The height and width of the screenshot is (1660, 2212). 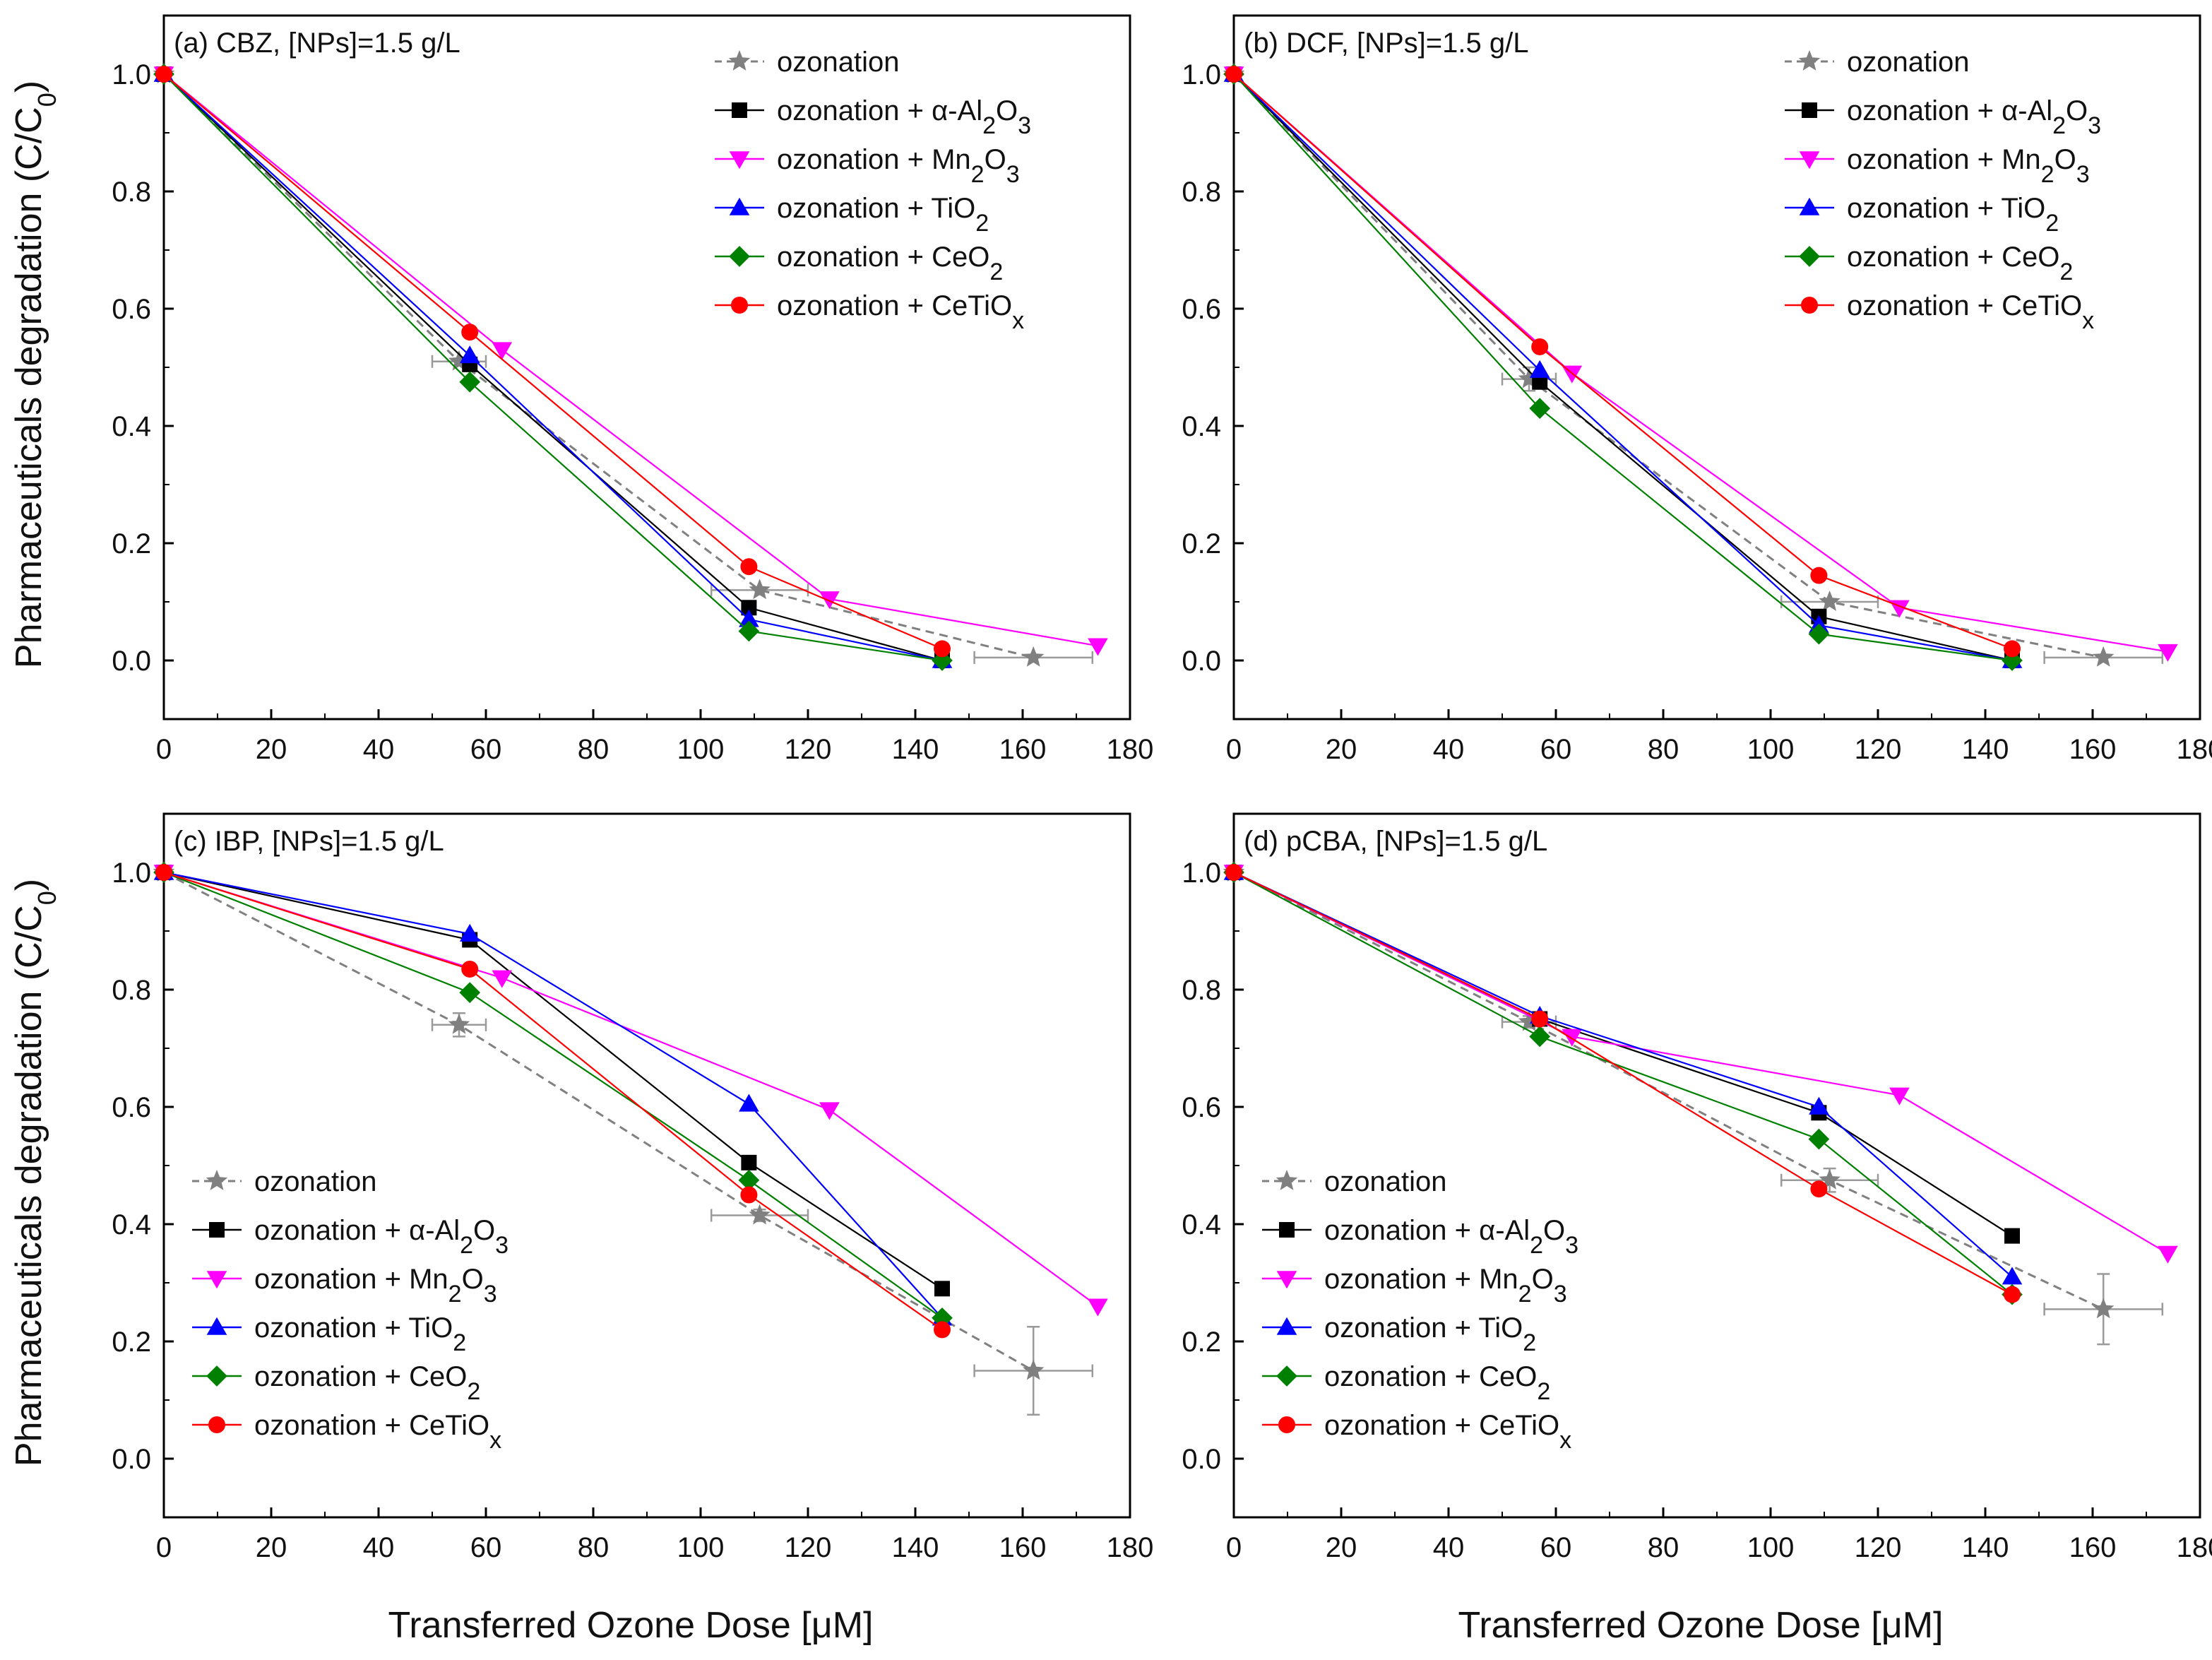 I want to click on y-axis-title-top: Pharmaceuticals degradation (C/C0), so click(x=34, y=375).